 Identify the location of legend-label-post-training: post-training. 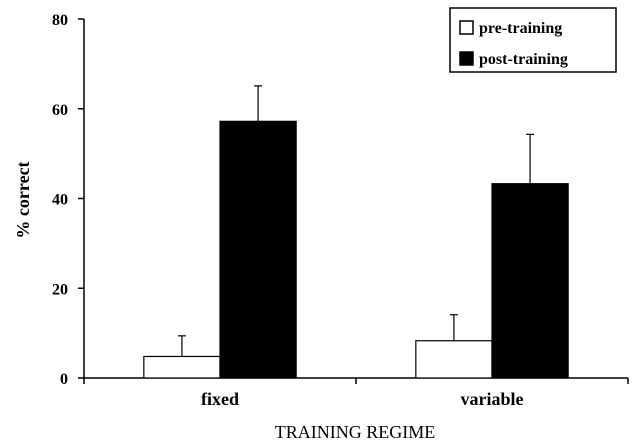
(523, 59).